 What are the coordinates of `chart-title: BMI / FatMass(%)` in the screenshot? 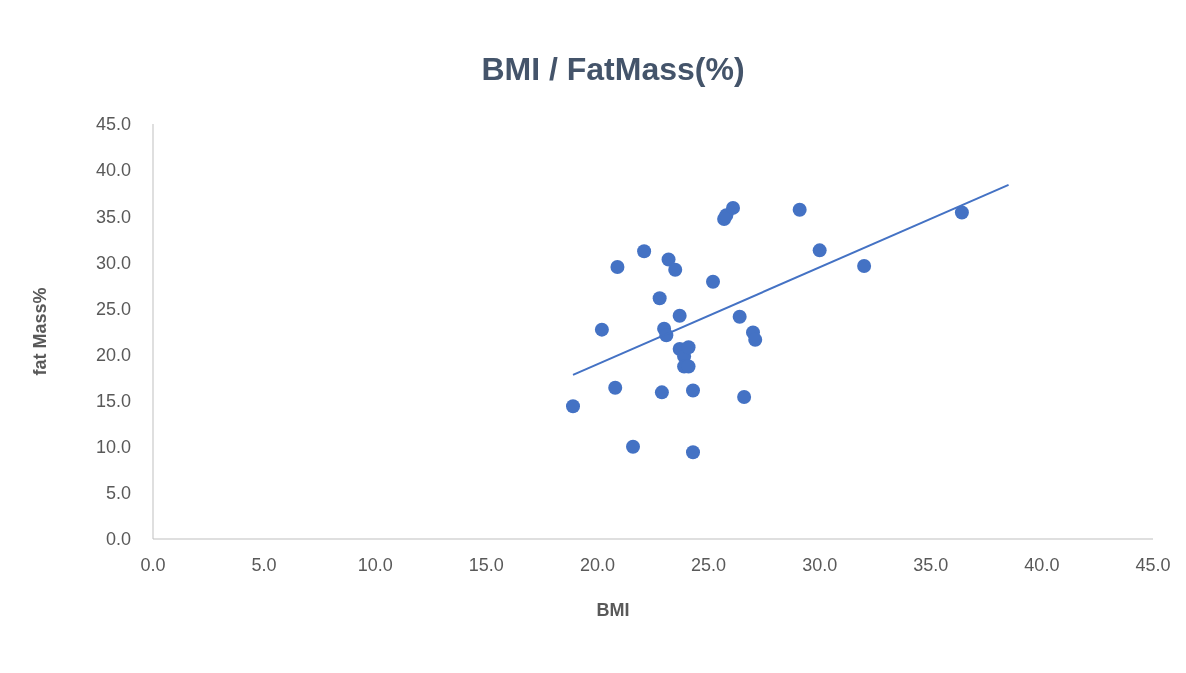 It's located at (613, 69).